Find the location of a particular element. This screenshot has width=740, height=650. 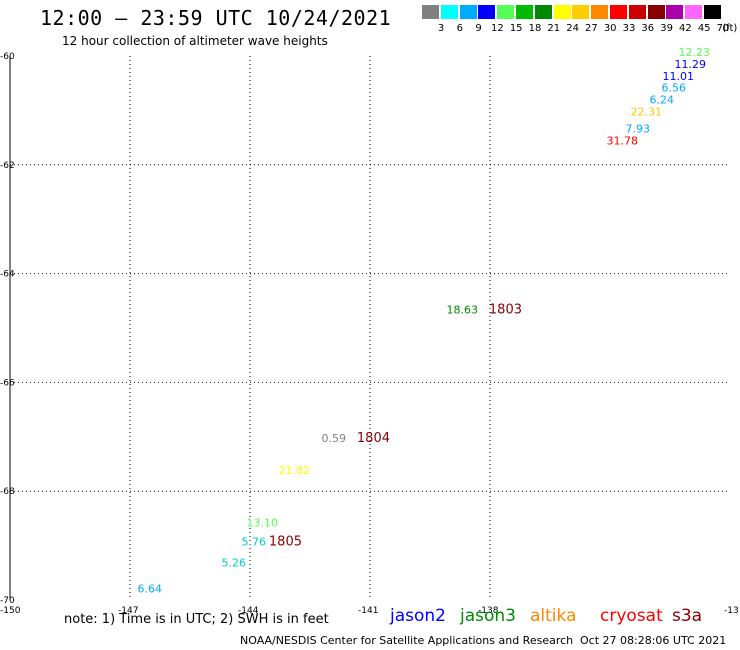

lon-tick-label: -144 is located at coordinates (248, 611).